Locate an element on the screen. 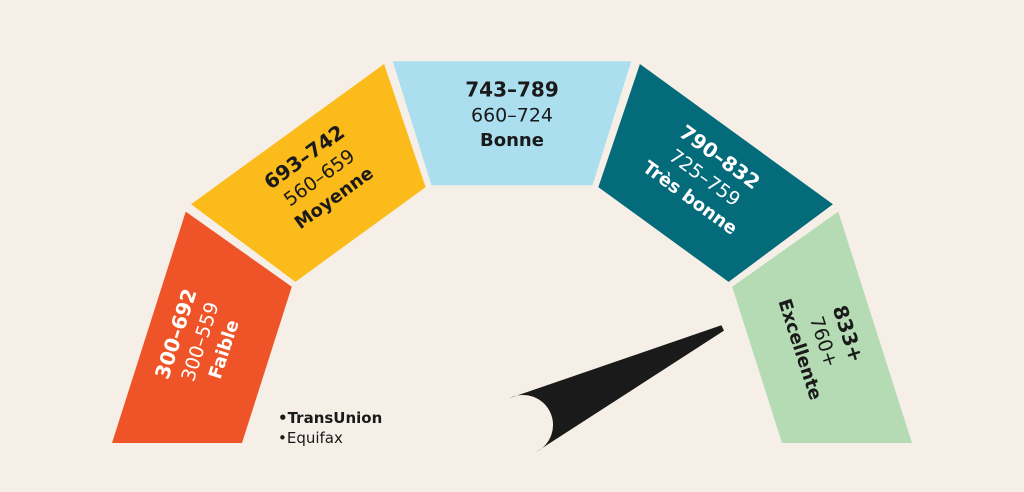 Image resolution: width=1024 pixels, height=492 pixels. transunion-range: 743–789 is located at coordinates (512, 90).